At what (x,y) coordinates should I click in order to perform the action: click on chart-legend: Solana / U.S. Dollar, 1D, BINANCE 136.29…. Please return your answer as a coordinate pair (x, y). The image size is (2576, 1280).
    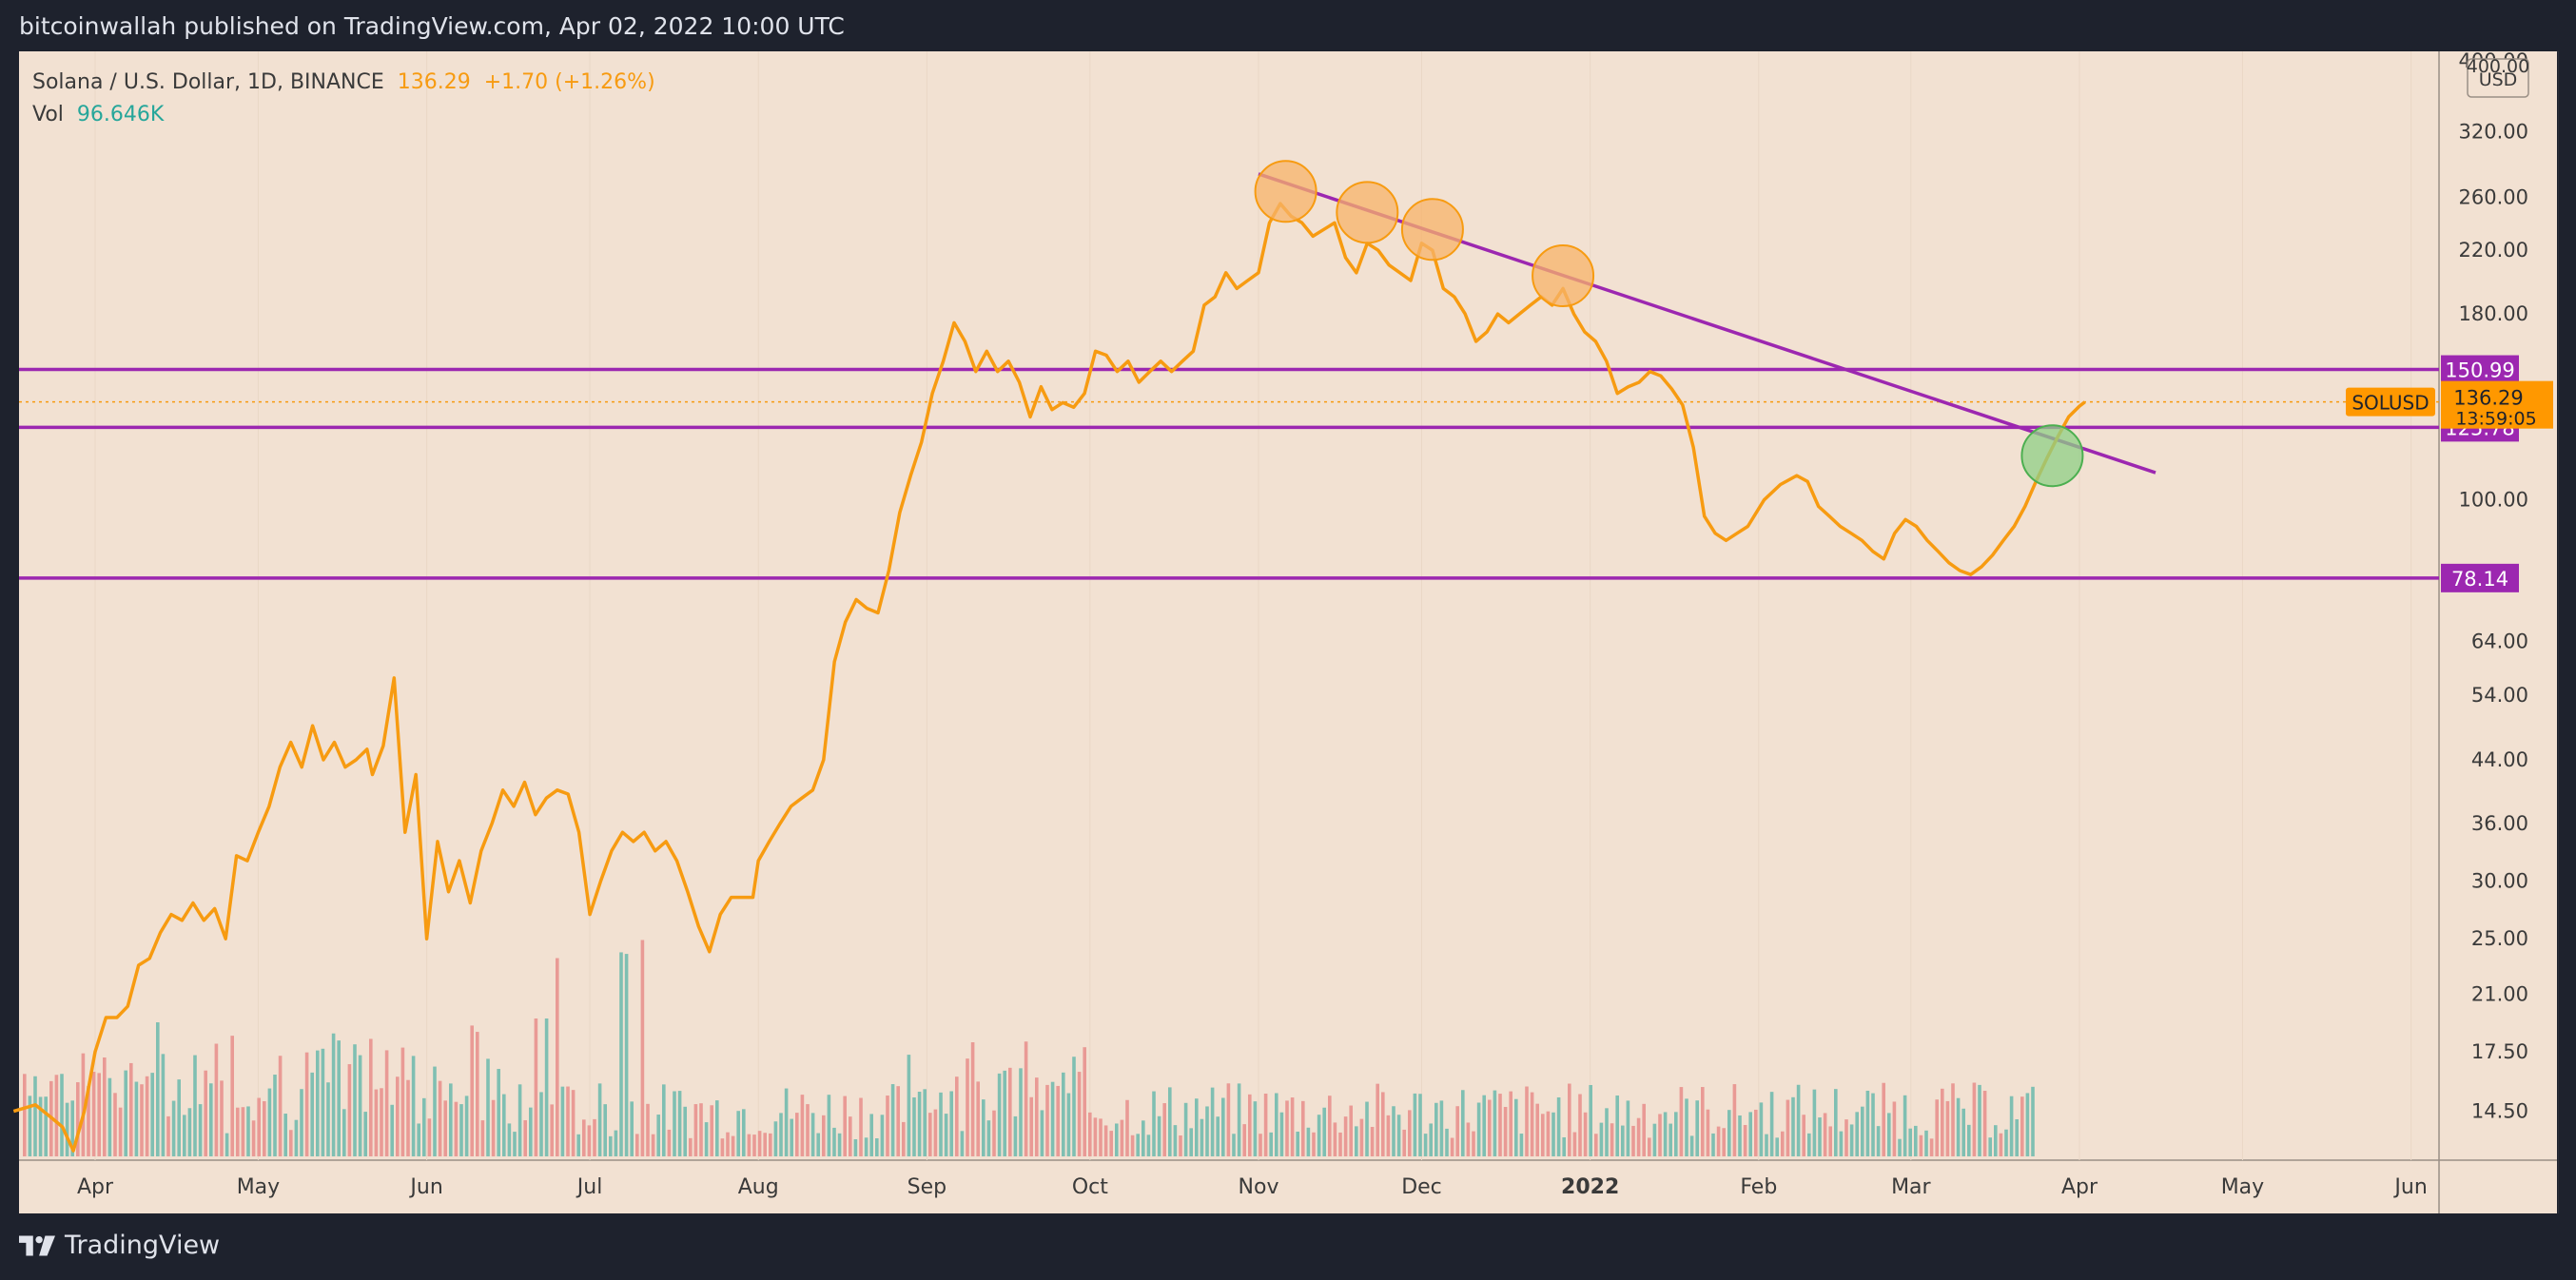
    Looking at the image, I should click on (344, 99).